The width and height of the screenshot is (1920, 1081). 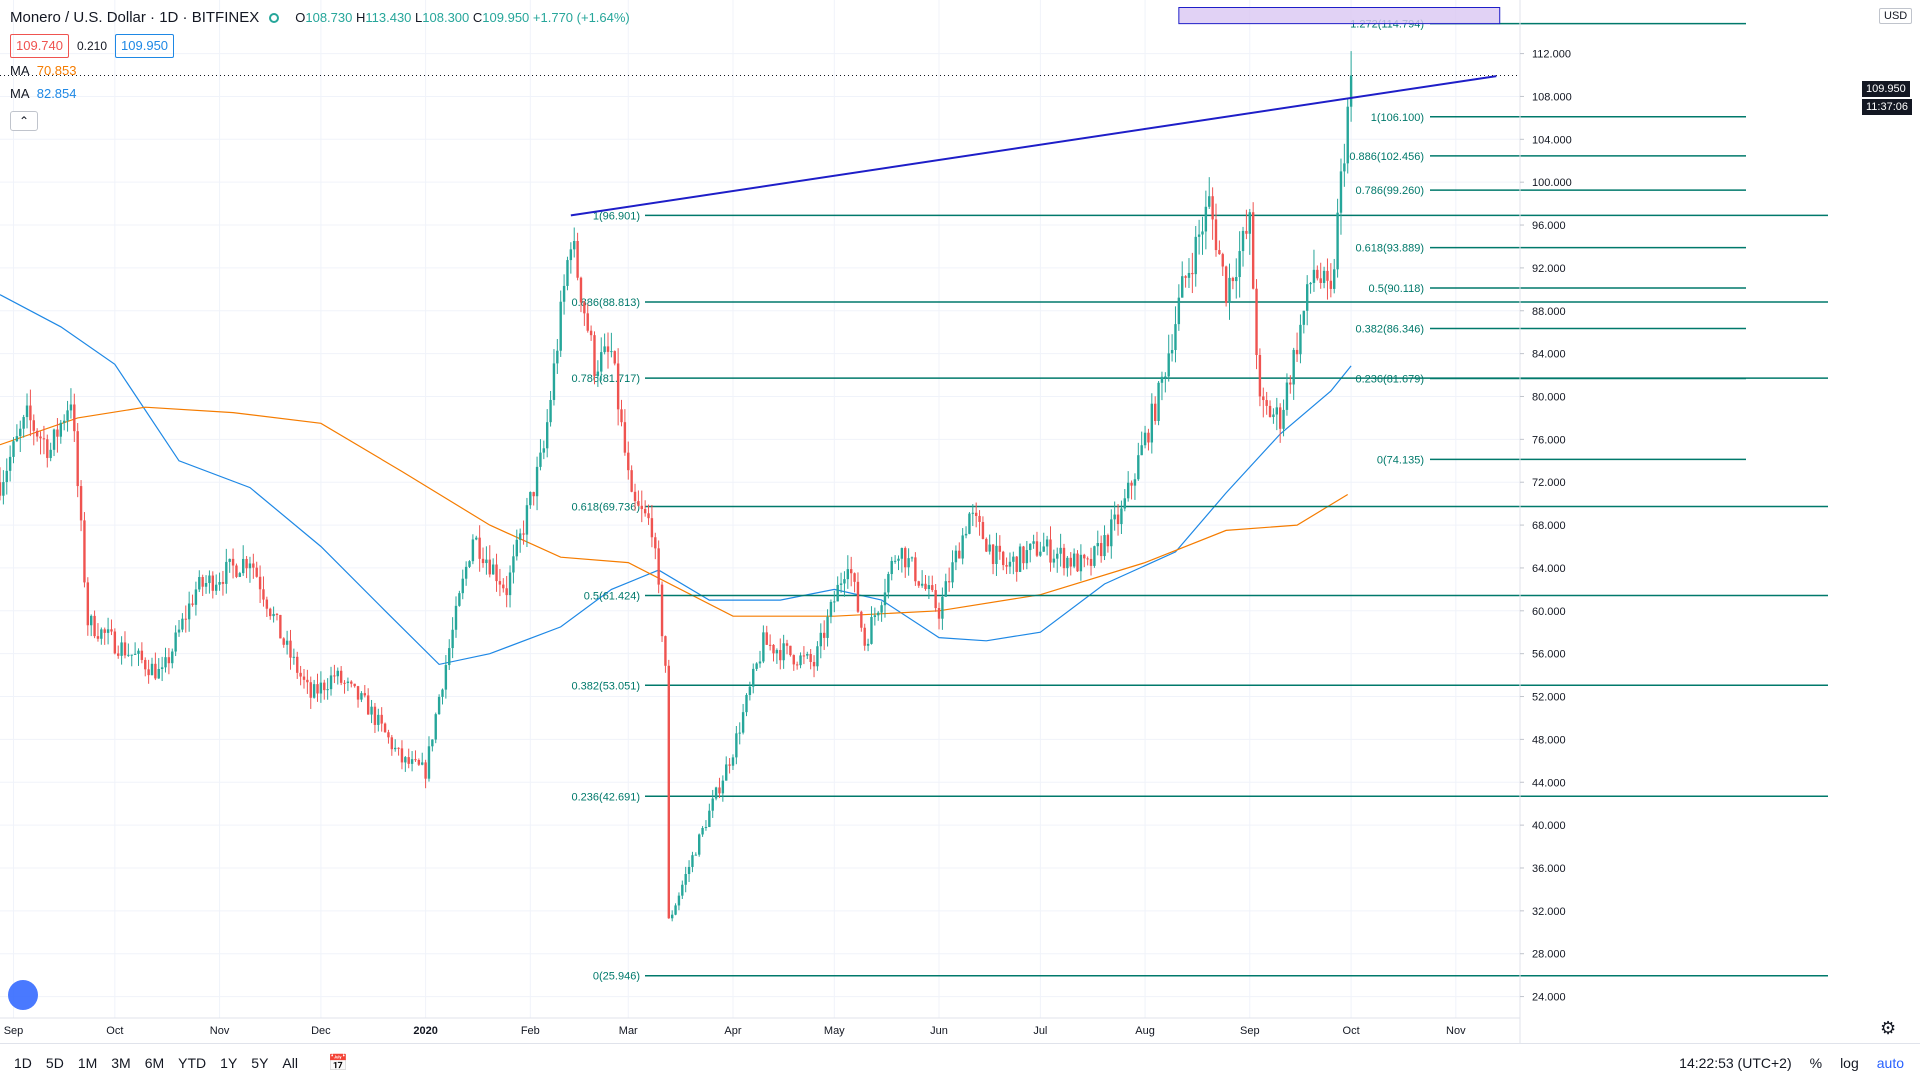 What do you see at coordinates (24, 121) in the screenshot?
I see `legend-collapse-button: ⌃` at bounding box center [24, 121].